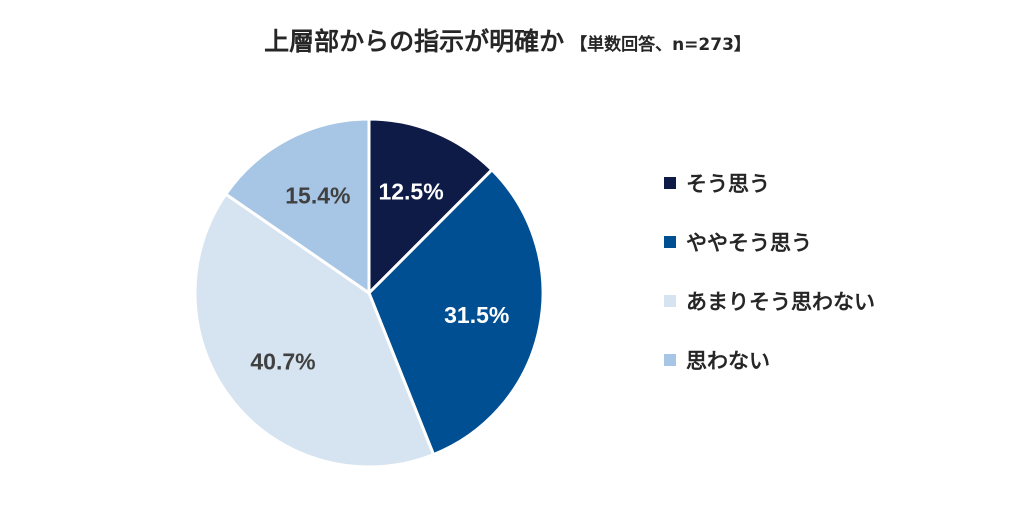 This screenshot has height=519, width=1015. I want to click on legend-item-4: 思わない, so click(769, 360).